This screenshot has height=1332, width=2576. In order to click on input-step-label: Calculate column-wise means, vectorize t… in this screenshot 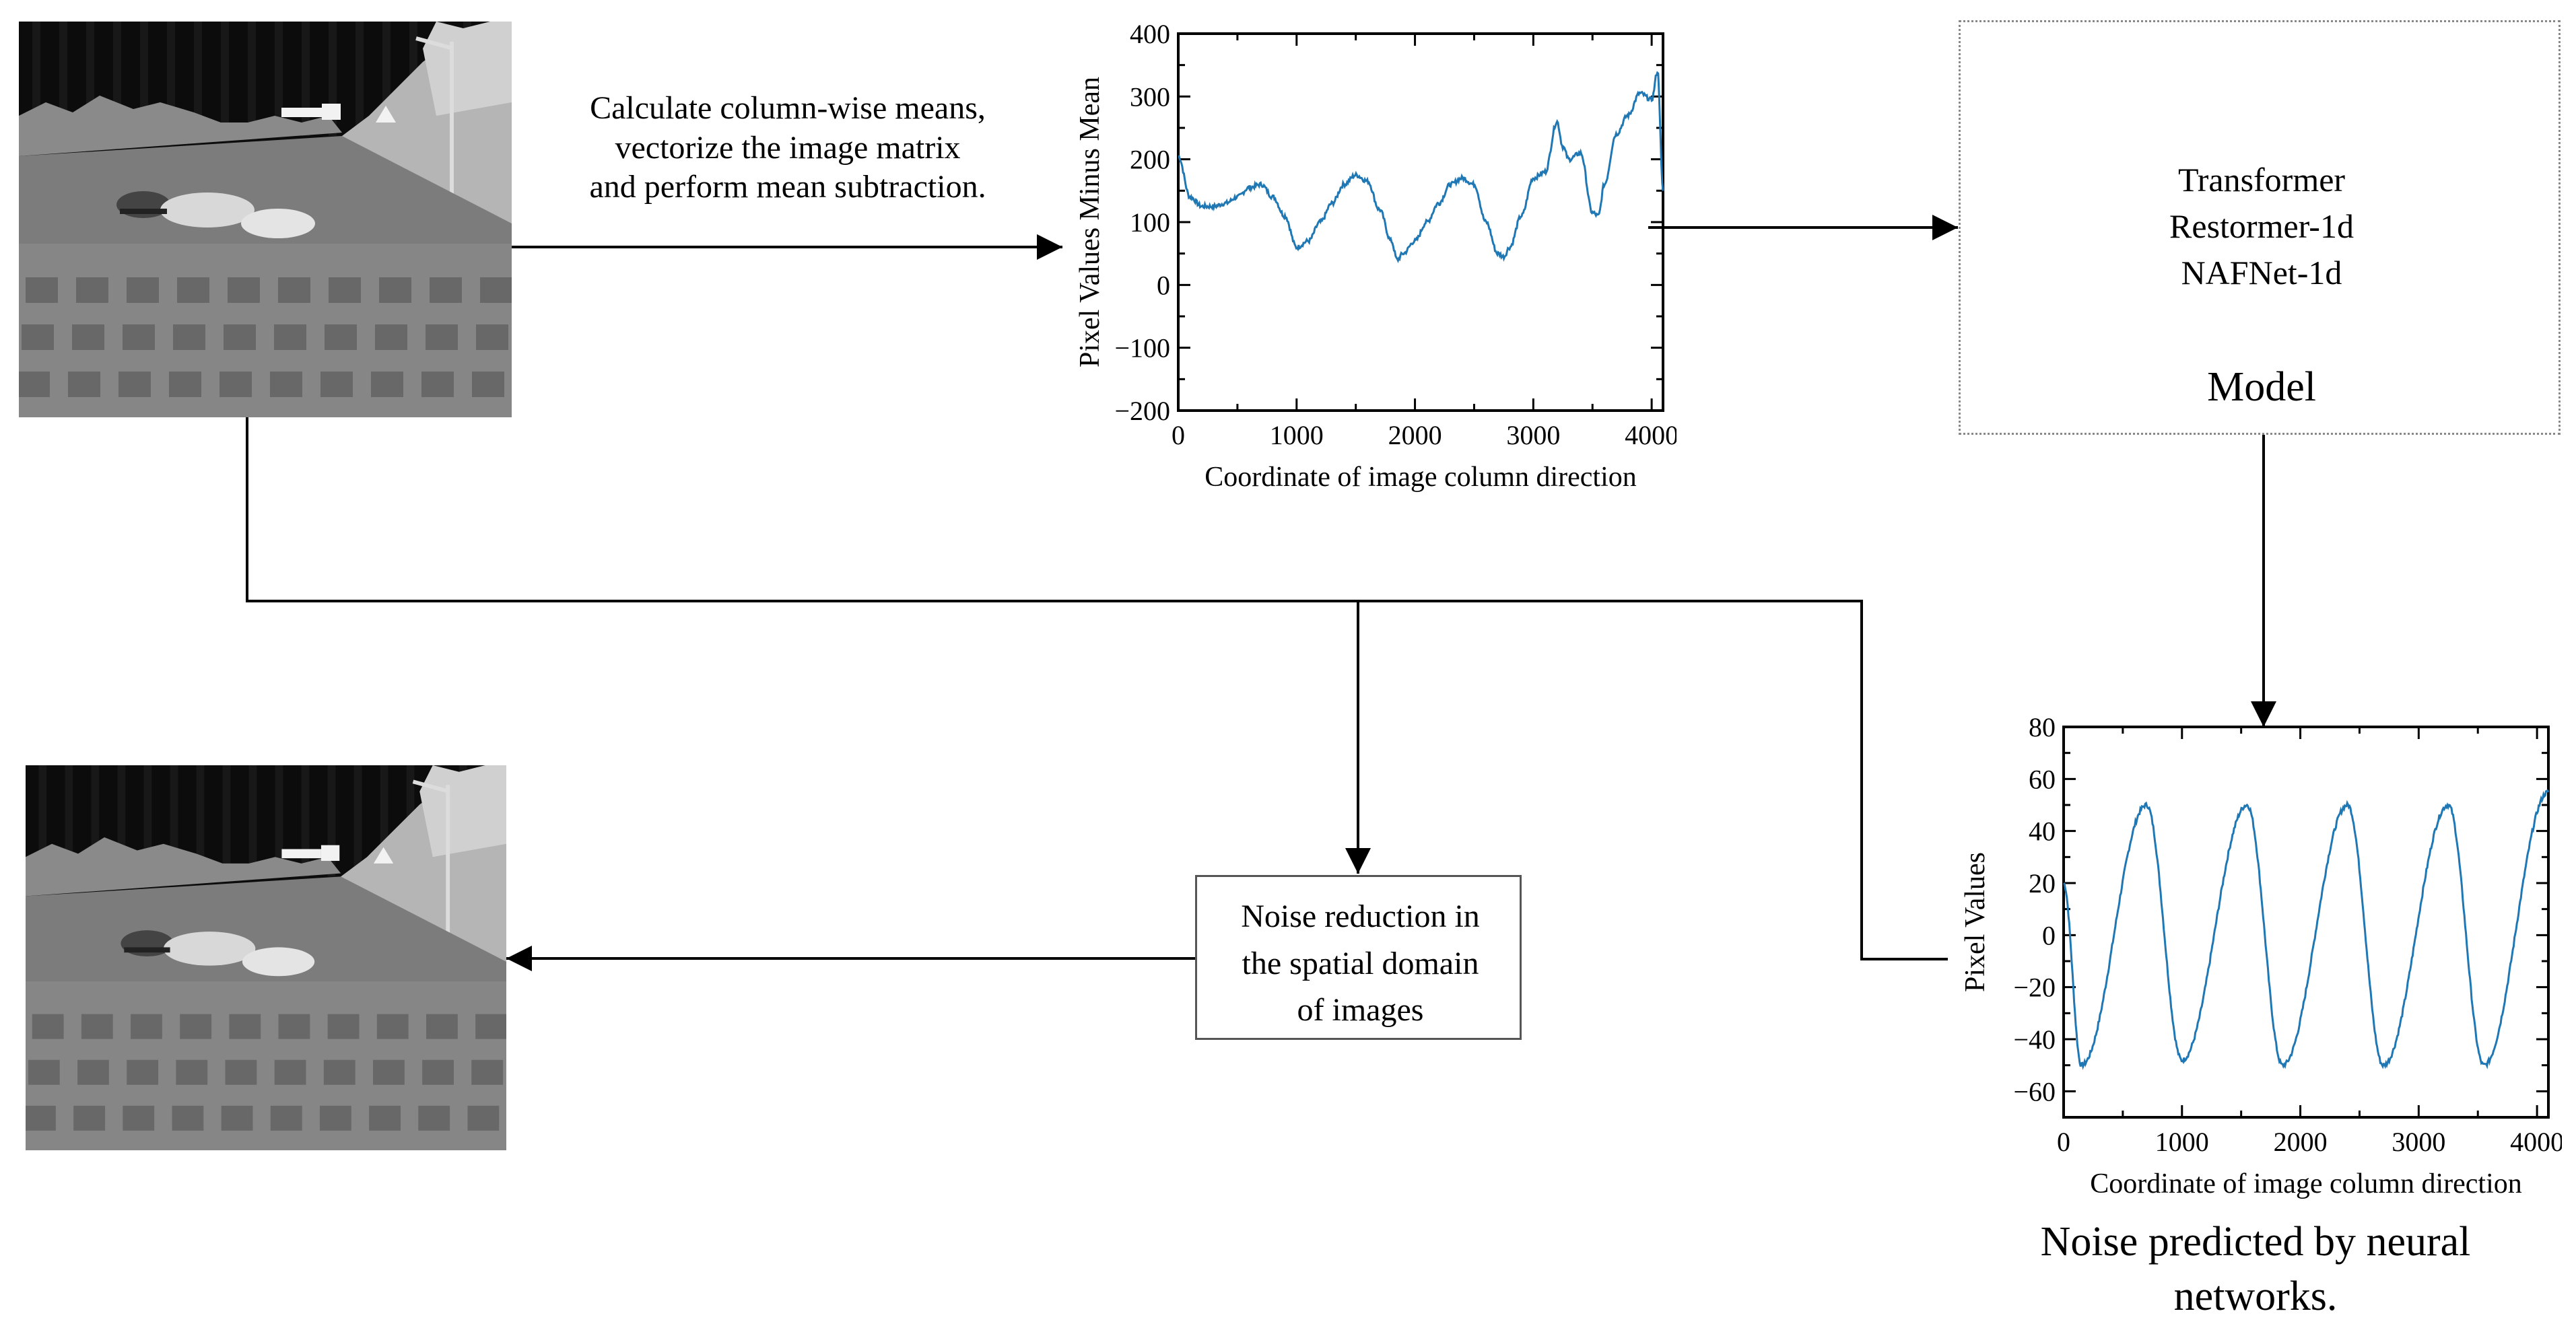, I will do `click(788, 148)`.